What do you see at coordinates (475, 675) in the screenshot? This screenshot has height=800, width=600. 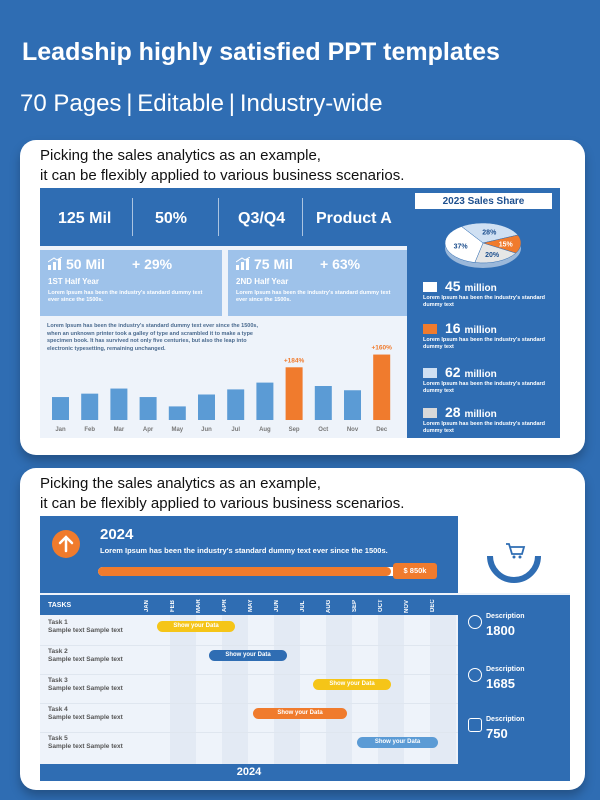 I see `gear-icon` at bounding box center [475, 675].